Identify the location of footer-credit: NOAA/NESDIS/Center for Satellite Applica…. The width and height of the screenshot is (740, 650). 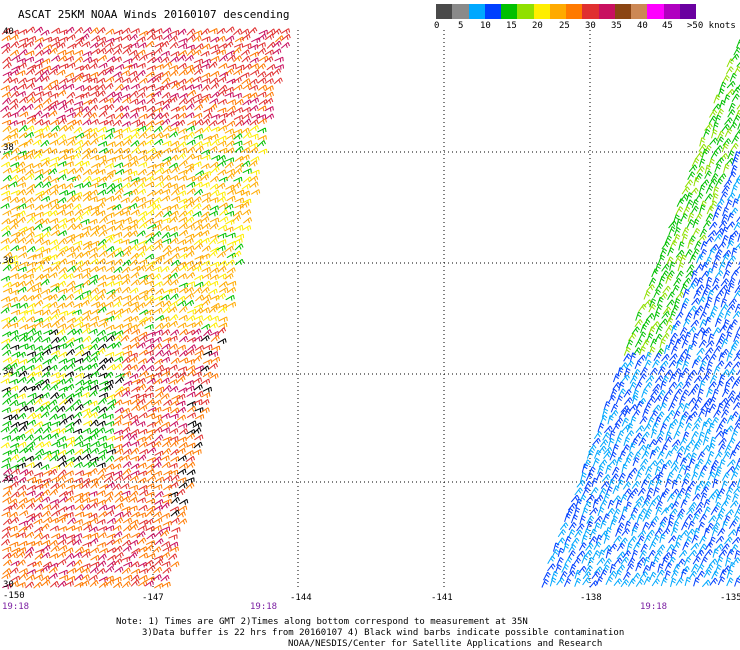
(445, 644).